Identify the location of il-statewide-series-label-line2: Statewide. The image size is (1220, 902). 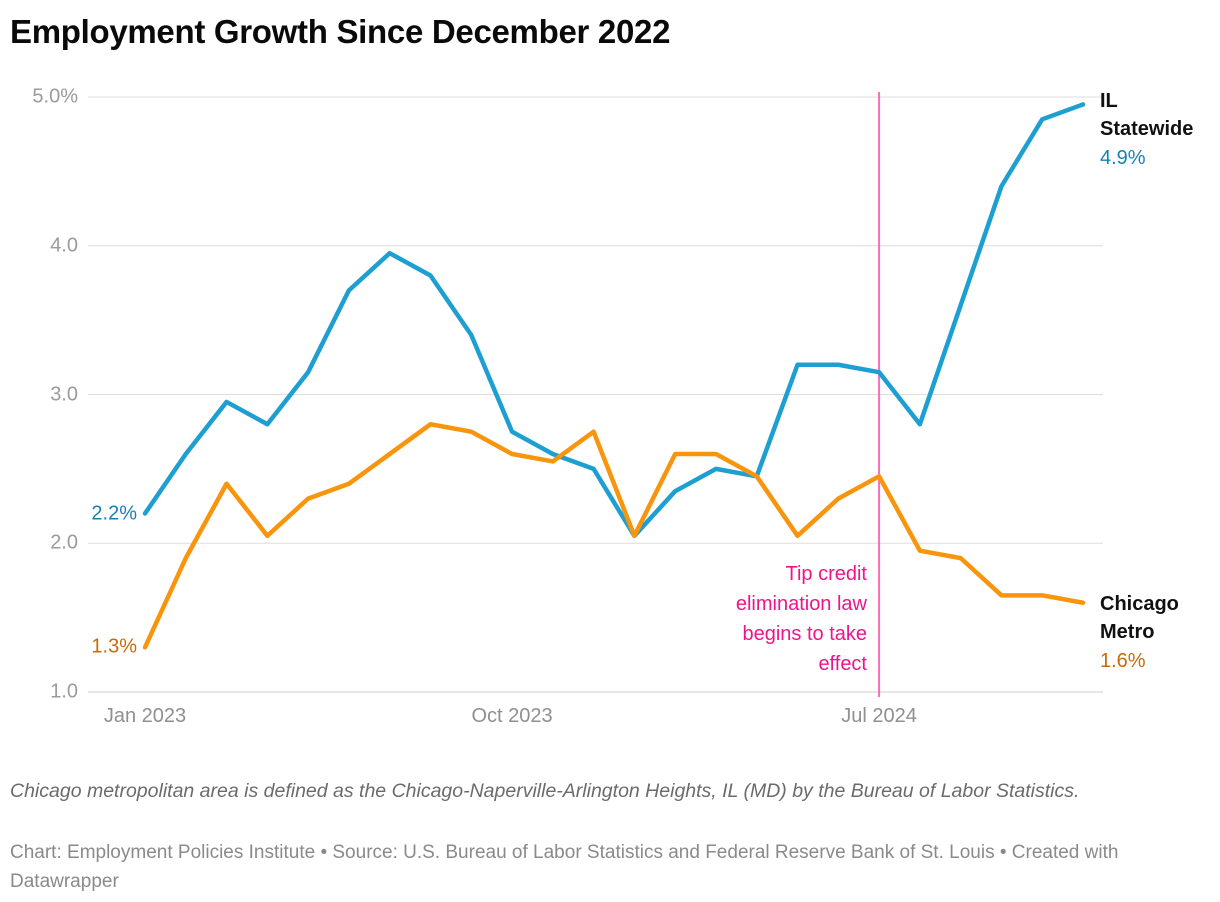
(1147, 129).